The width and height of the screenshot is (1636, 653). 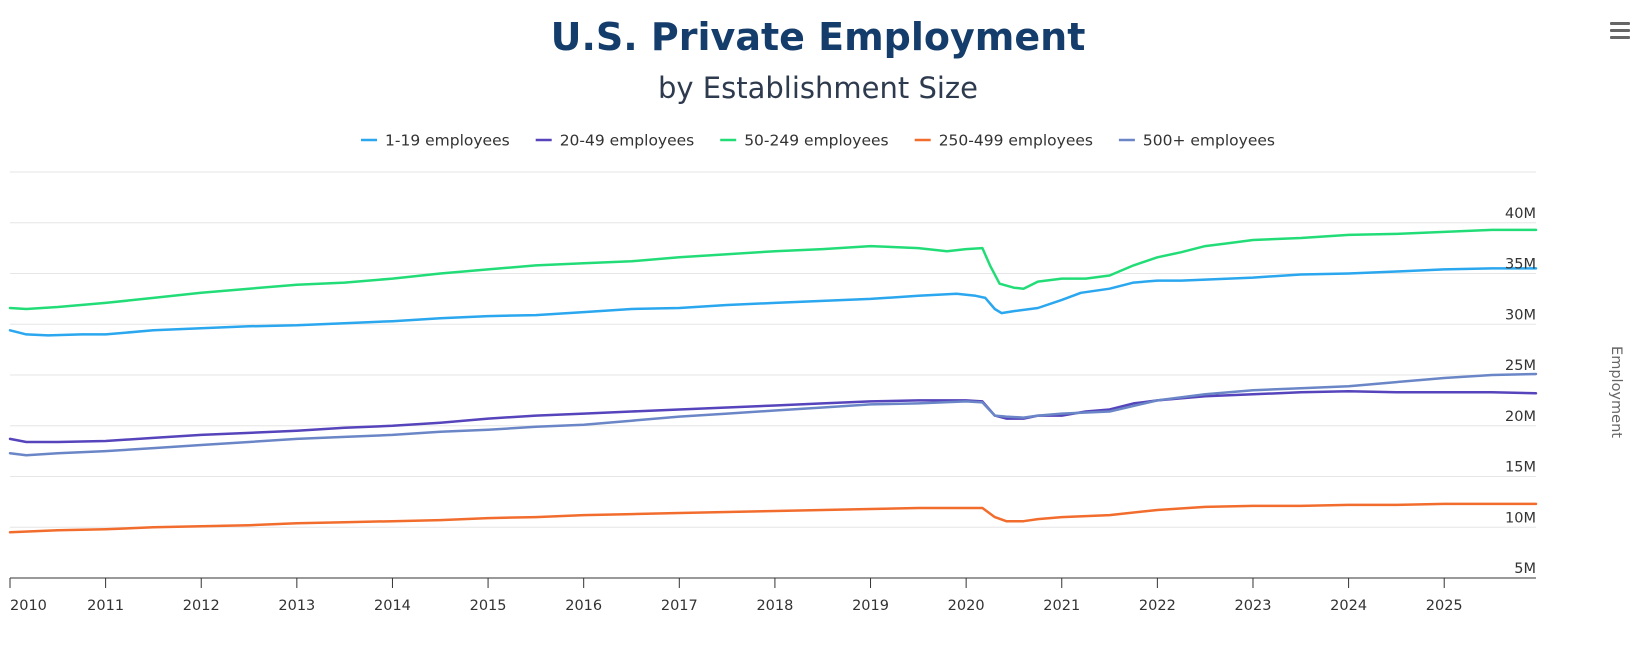 What do you see at coordinates (201, 606) in the screenshot?
I see `x-tick-label: 2012` at bounding box center [201, 606].